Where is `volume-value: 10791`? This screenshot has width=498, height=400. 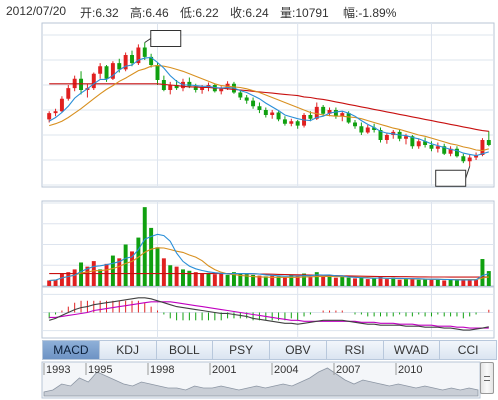
volume-value: 10791 is located at coordinates (312, 13).